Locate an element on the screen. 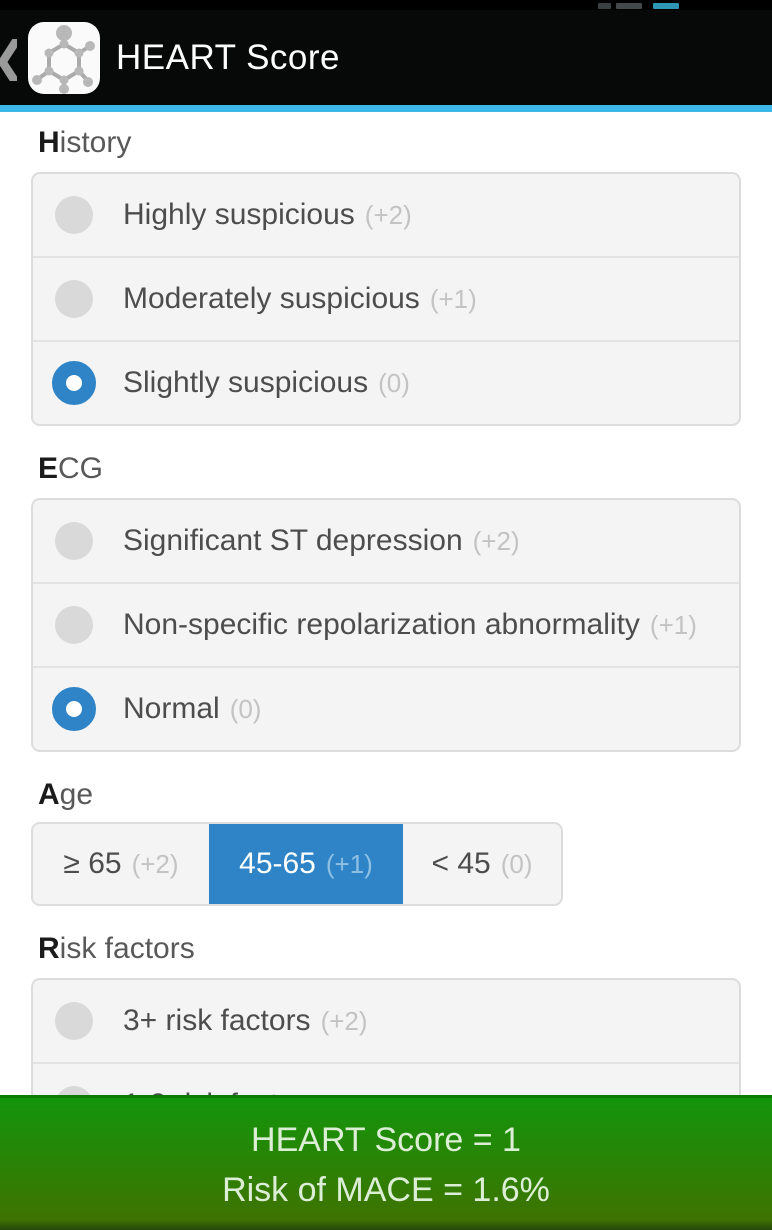  age-segment-45-65-selected: 45-65 (+1) is located at coordinates (306, 864).